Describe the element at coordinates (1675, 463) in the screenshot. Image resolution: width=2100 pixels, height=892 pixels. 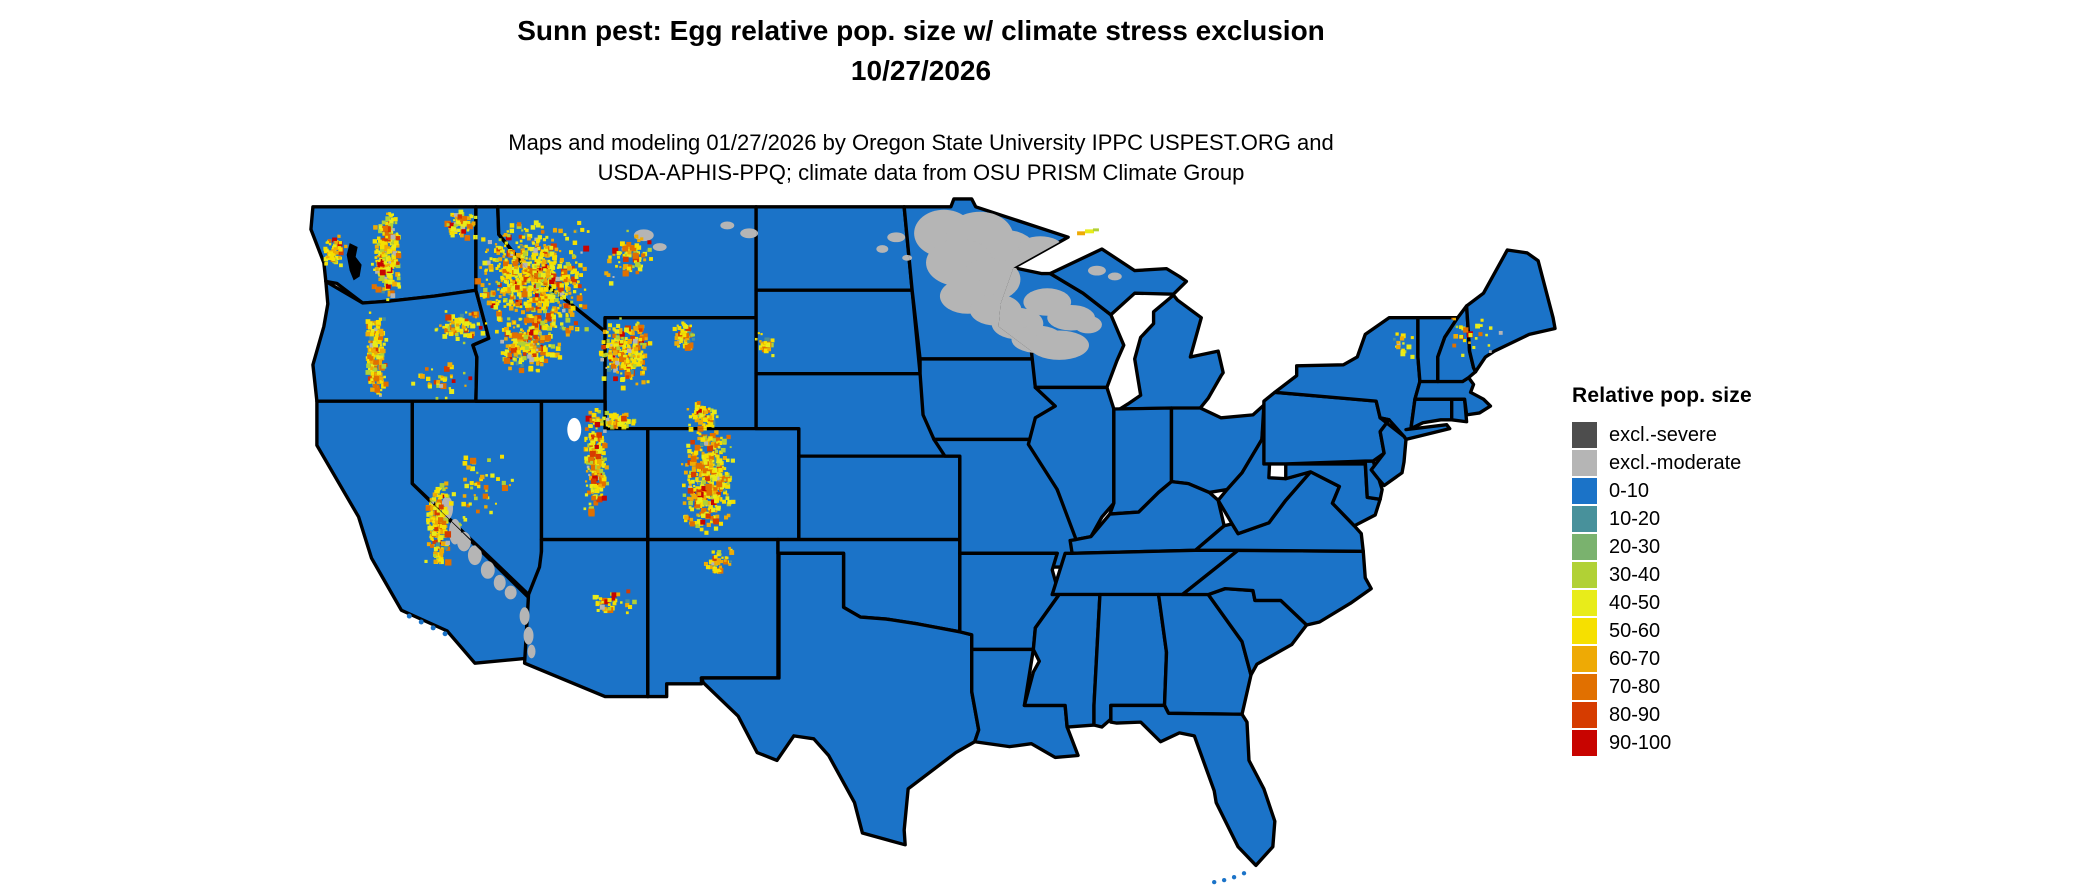
I see `legend-item-label: excl.-moderate` at that location.